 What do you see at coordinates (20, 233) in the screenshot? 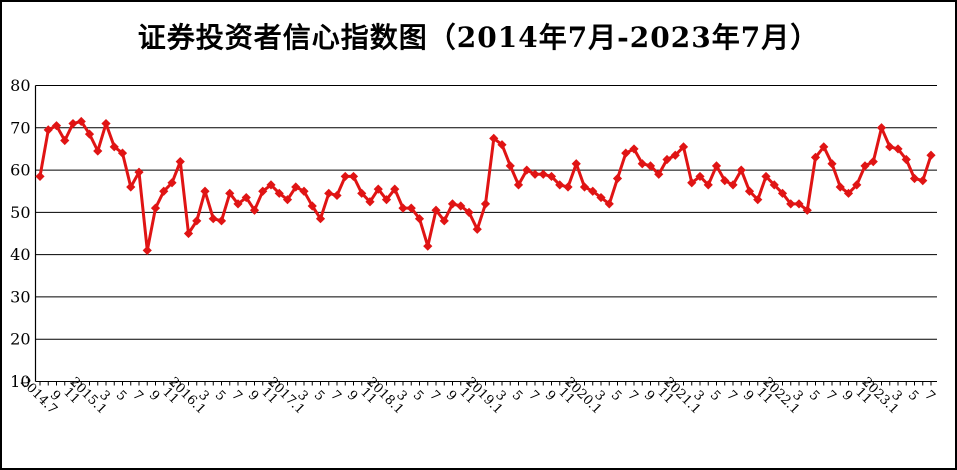
I see `y-axis-labels: 10 20 30 40 50 60 70 80` at bounding box center [20, 233].